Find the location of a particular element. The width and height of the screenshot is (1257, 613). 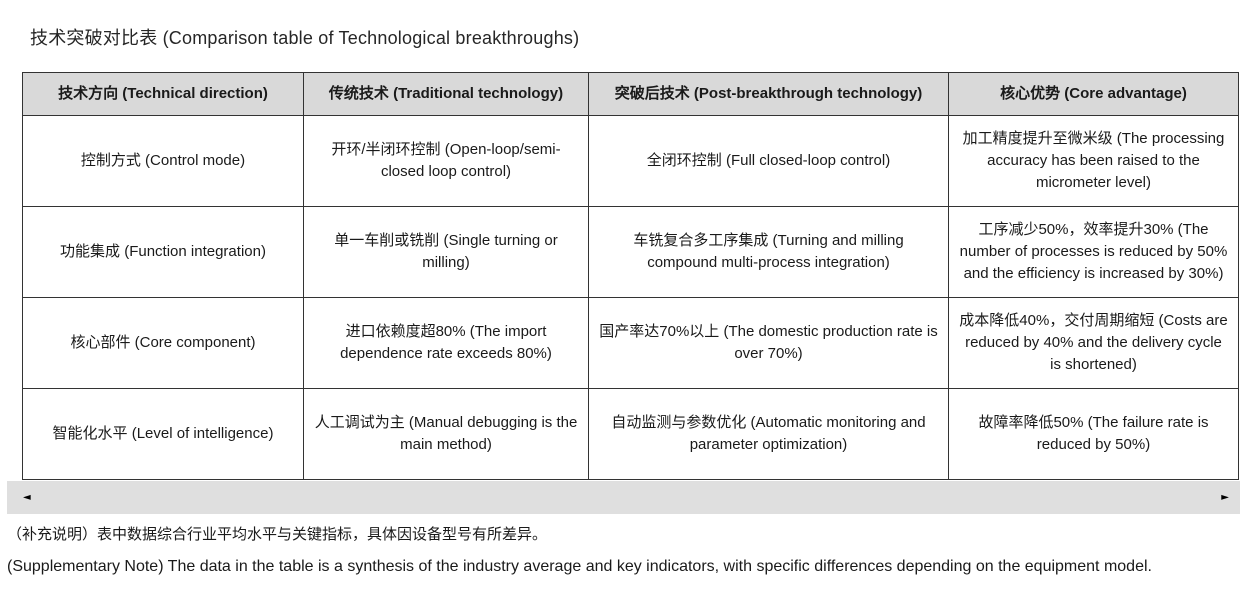

table-cell: 智能化水平 (Level of intelligence) is located at coordinates (163, 434).